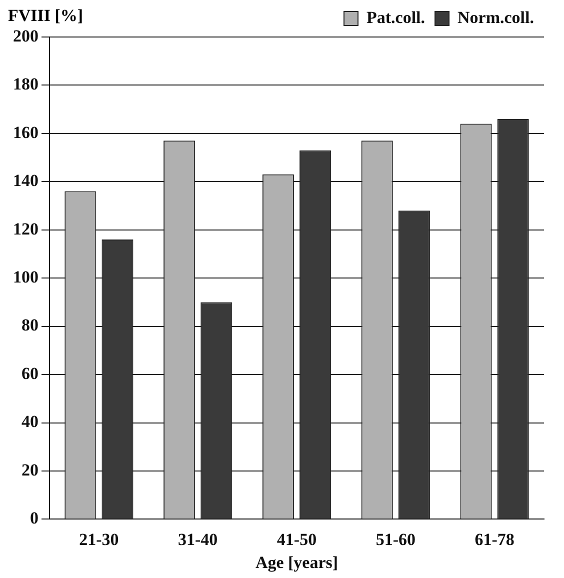  Describe the element at coordinates (25, 84) in the screenshot. I see `y-tick-label: 180` at that location.